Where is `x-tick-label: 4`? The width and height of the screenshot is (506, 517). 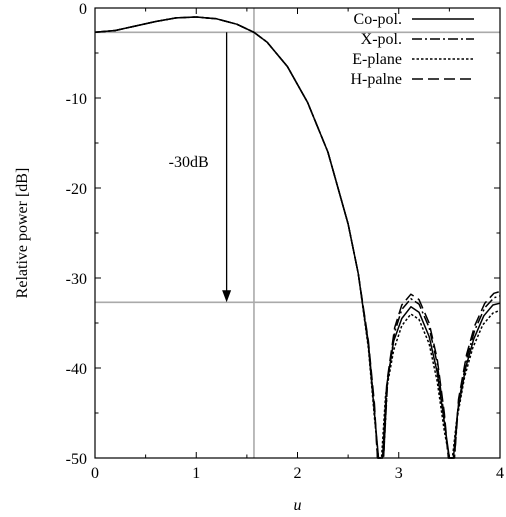
x-tick-label: 4 is located at coordinates (500, 473).